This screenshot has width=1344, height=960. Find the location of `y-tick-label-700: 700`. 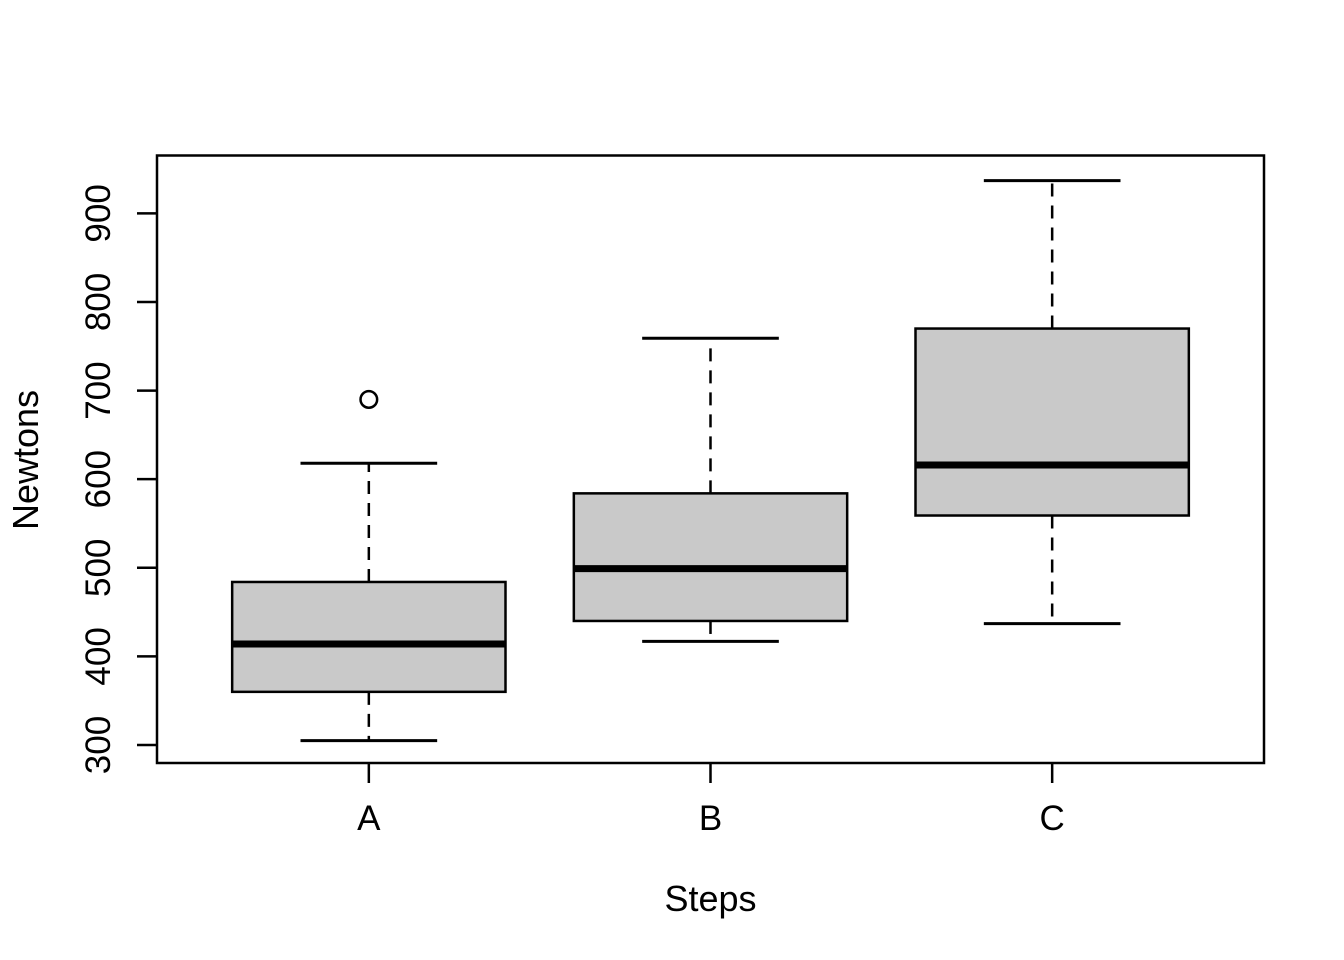

y-tick-label-700: 700 is located at coordinates (98, 390).